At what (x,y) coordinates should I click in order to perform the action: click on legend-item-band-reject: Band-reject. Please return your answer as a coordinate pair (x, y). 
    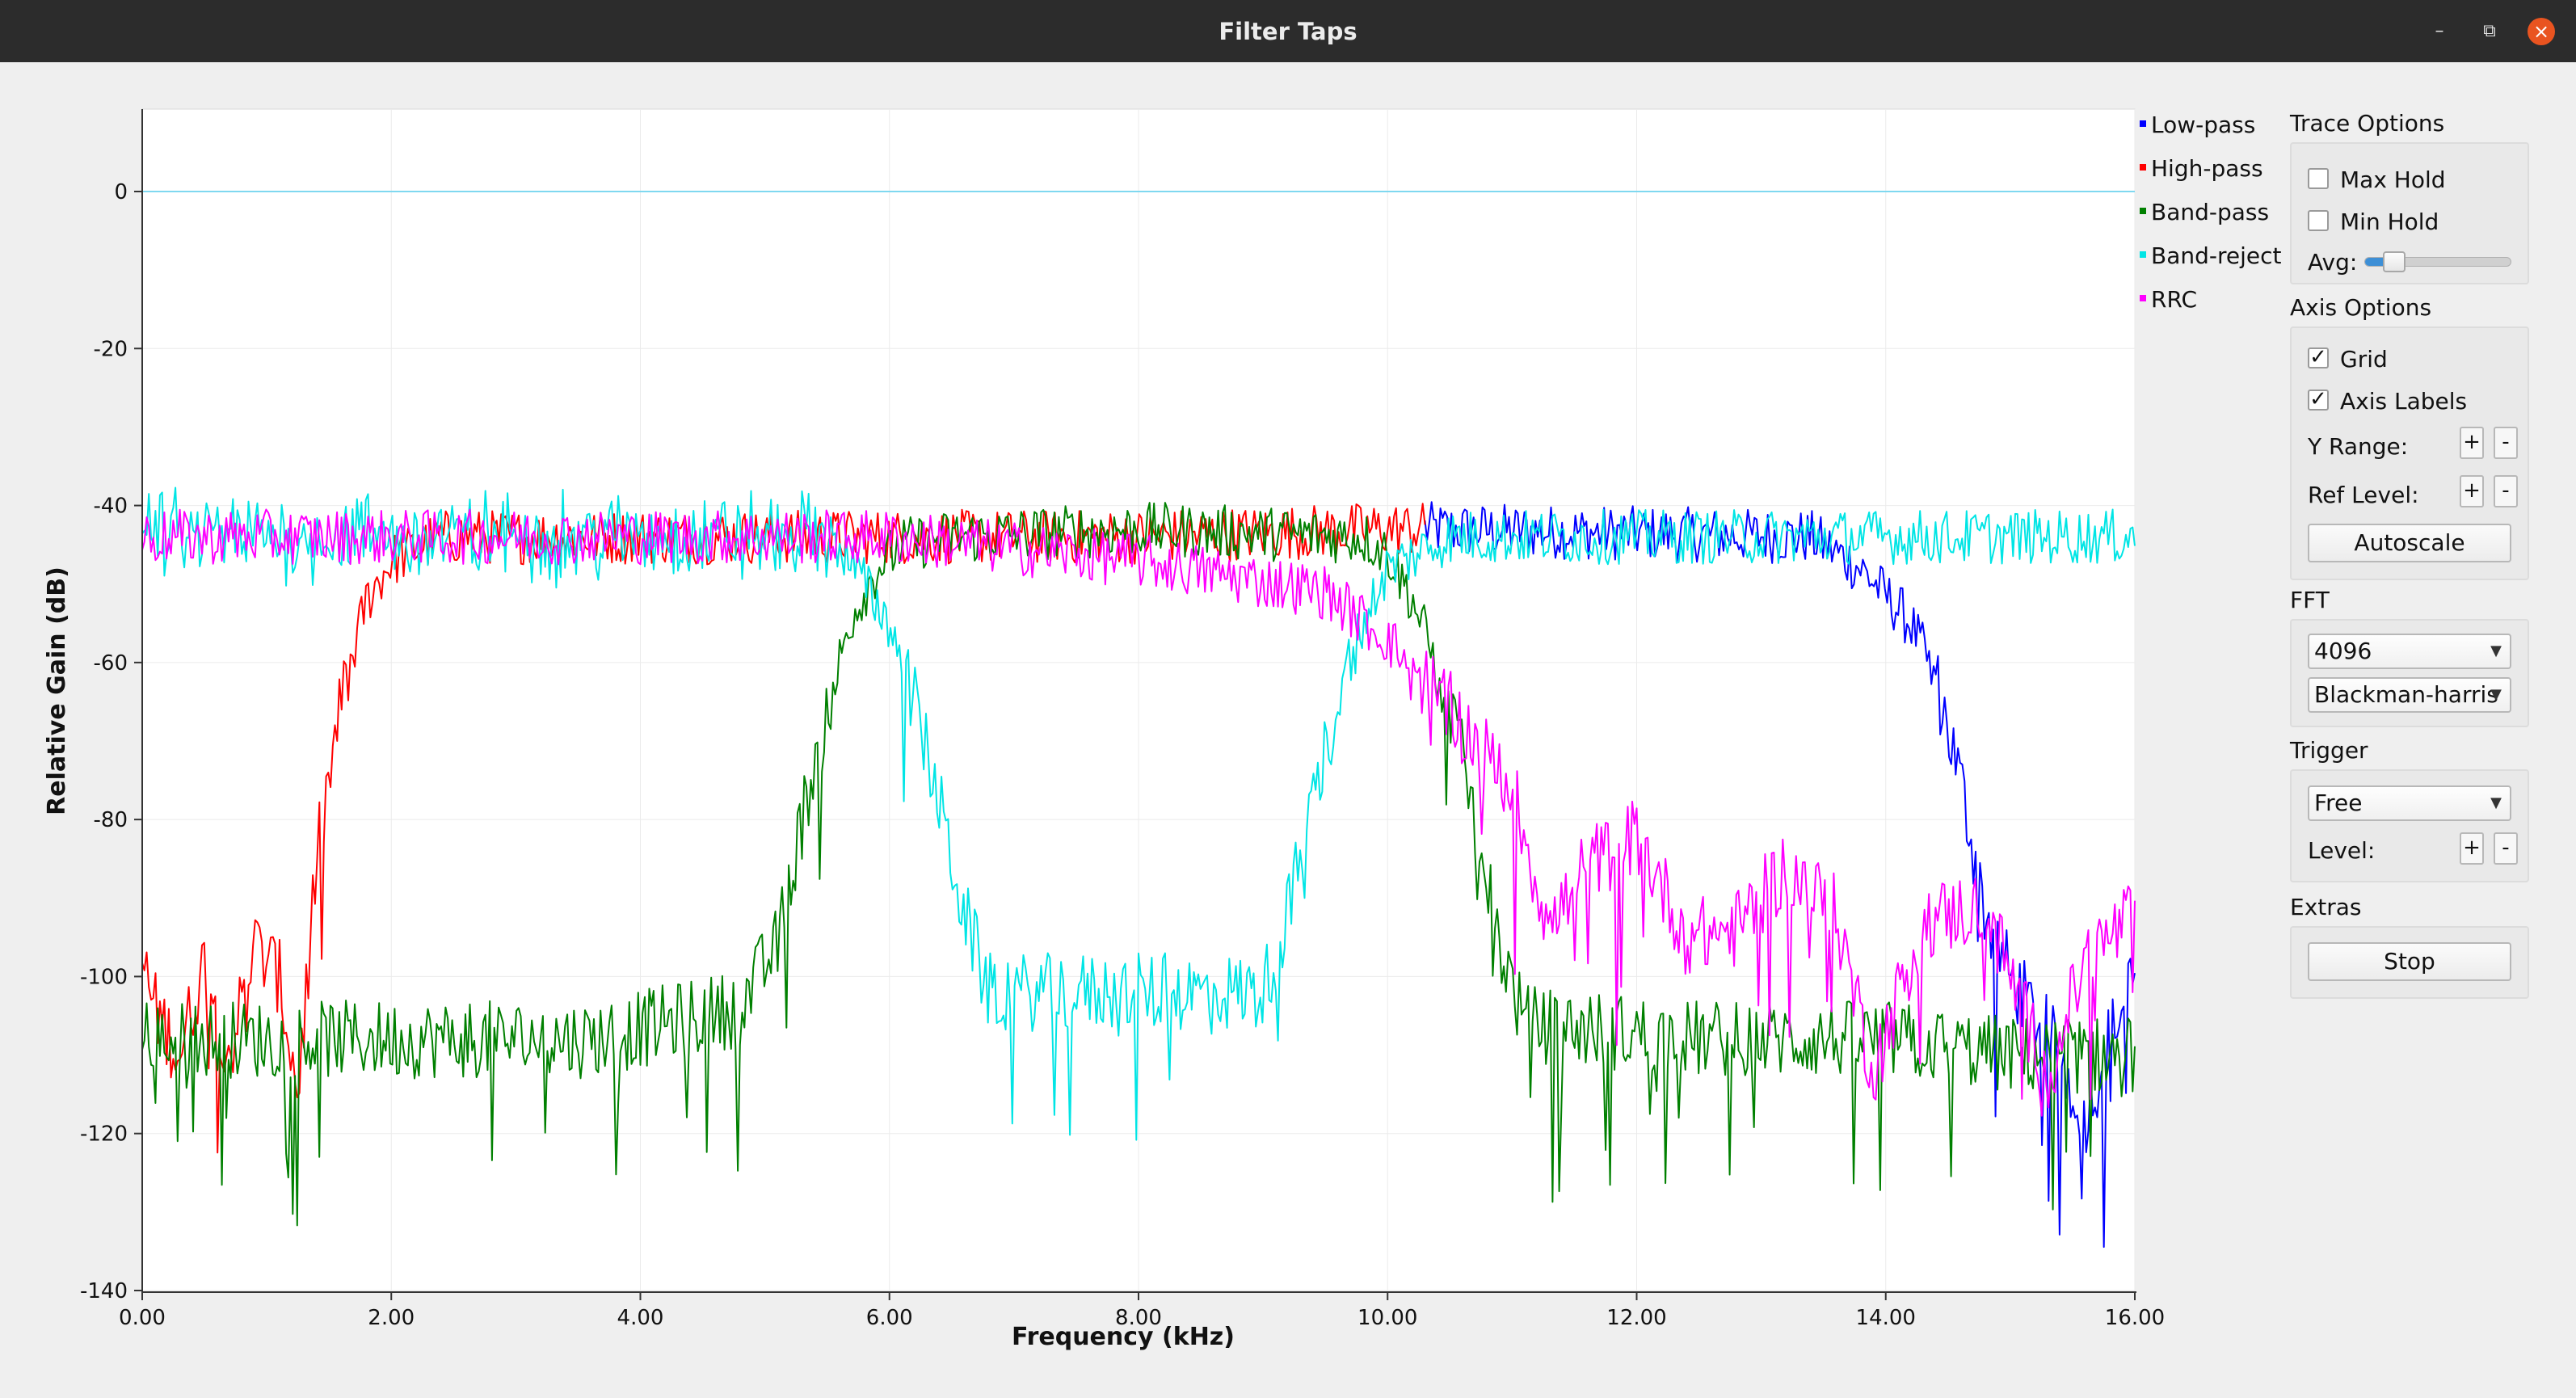
    Looking at the image, I should click on (2211, 257).